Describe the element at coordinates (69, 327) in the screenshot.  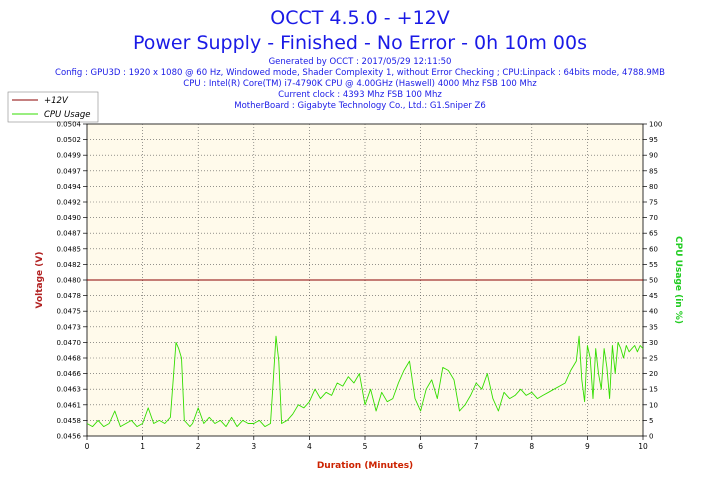
I see `y-tick-label: 0.0473` at that location.